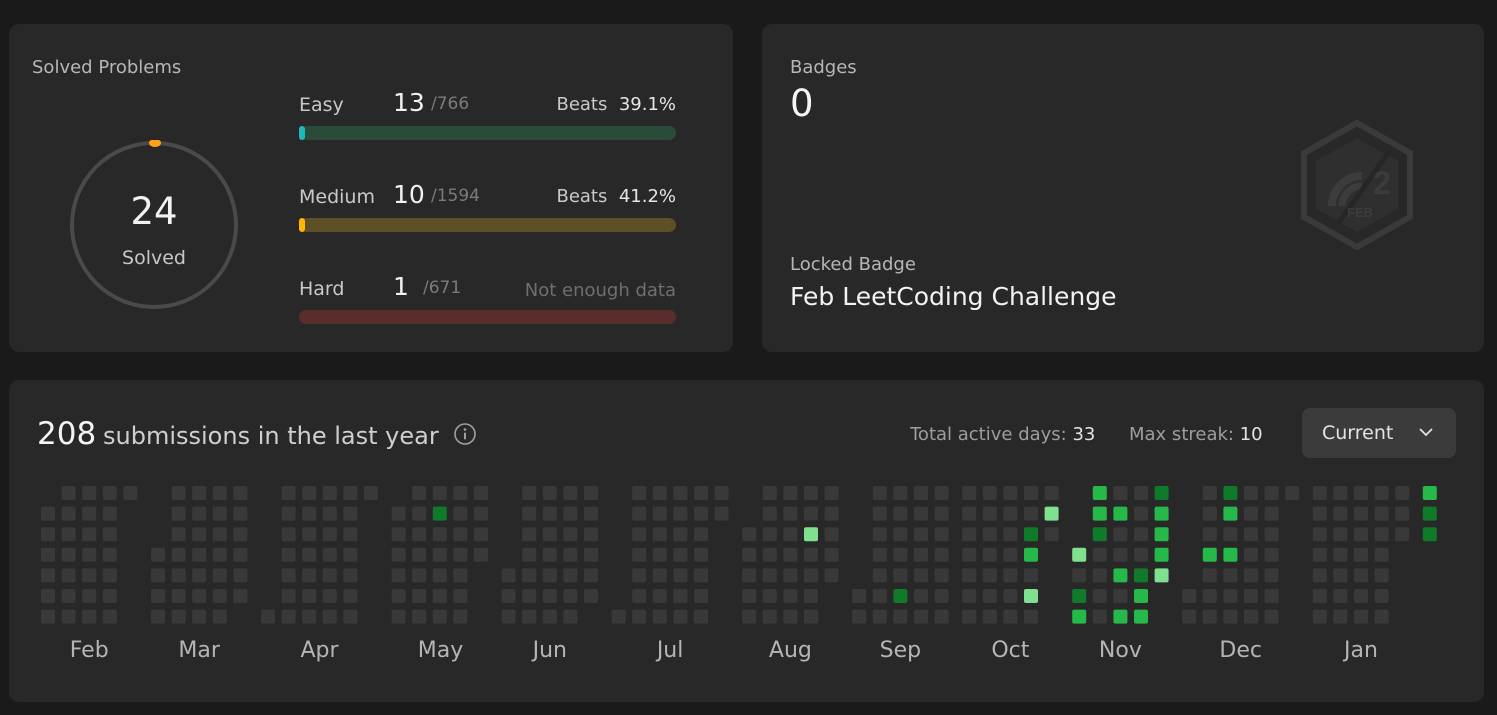  What do you see at coordinates (1379, 433) in the screenshot?
I see `year-select-dropdown: Current` at bounding box center [1379, 433].